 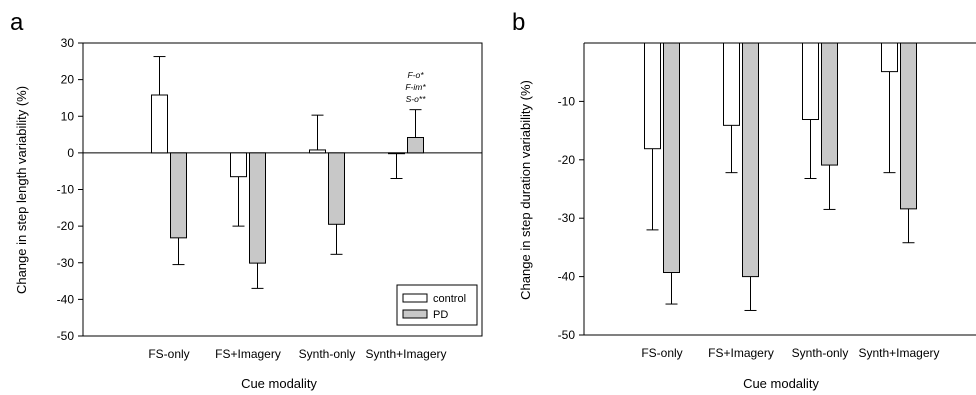 What do you see at coordinates (66, 190) in the screenshot?
I see `panel-a-y-tick-label: -10` at bounding box center [66, 190].